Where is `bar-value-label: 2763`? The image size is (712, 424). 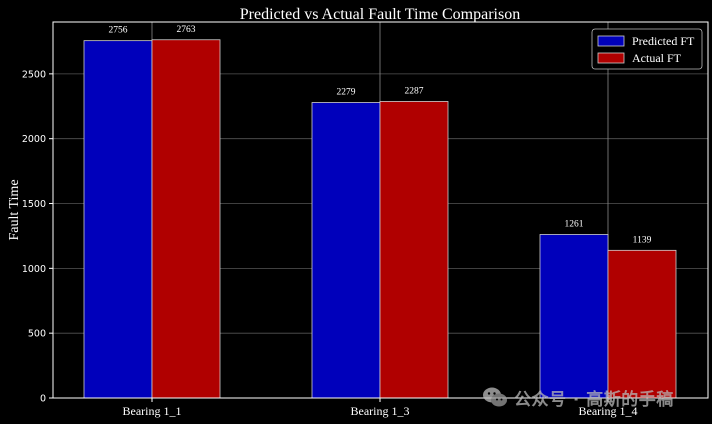 bar-value-label: 2763 is located at coordinates (186, 30).